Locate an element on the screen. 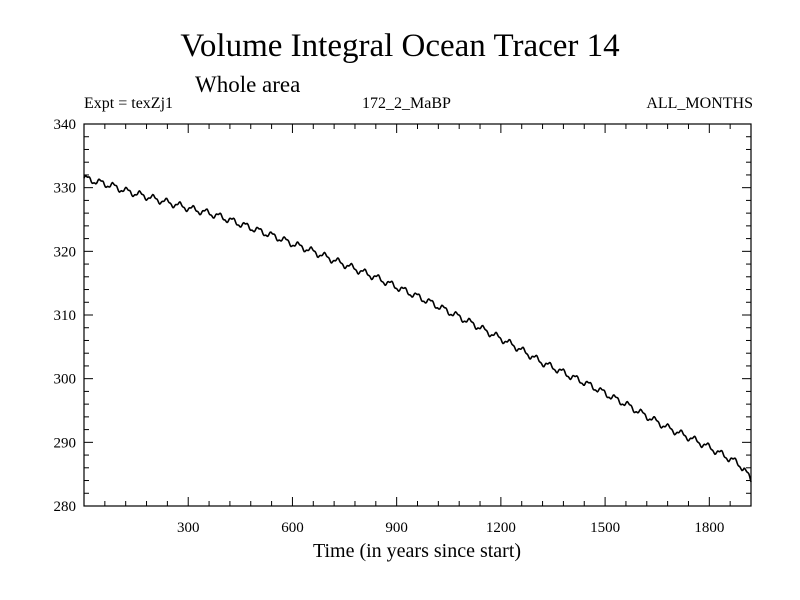  experiment-label: Expt = texZj1 is located at coordinates (129, 103).